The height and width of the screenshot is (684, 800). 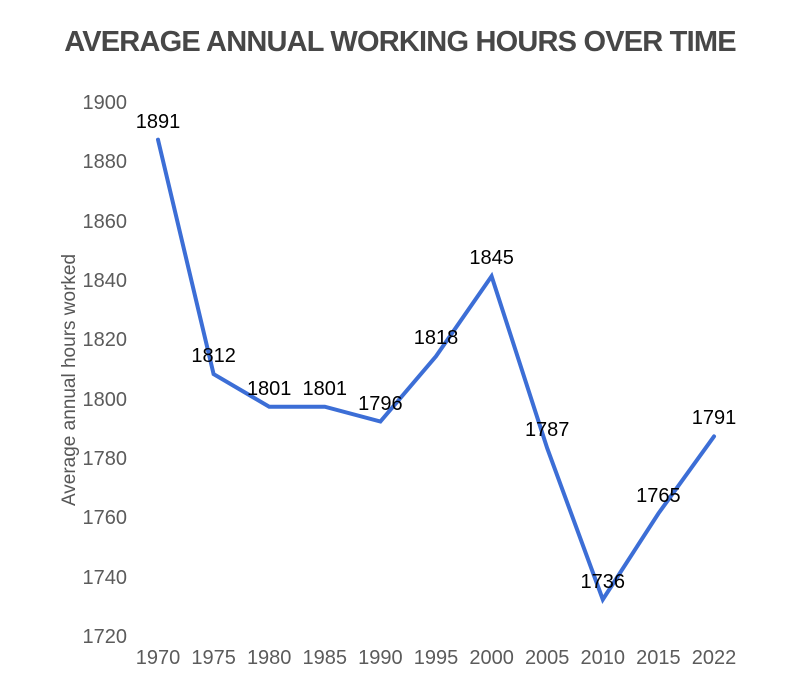 What do you see at coordinates (158, 658) in the screenshot?
I see `x-tick-label: 1970` at bounding box center [158, 658].